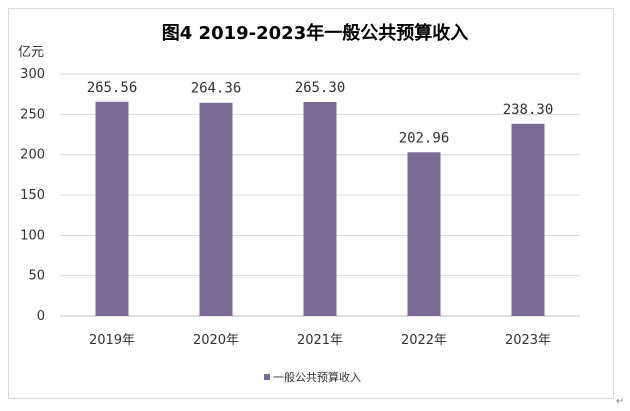  What do you see at coordinates (216, 89) in the screenshot?
I see `data-label: 264.36` at bounding box center [216, 89].